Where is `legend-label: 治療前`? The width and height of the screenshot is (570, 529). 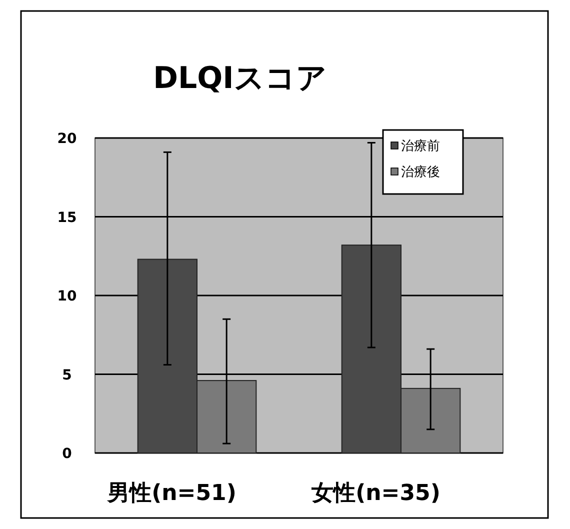 legend-label: 治療前 is located at coordinates (420, 146).